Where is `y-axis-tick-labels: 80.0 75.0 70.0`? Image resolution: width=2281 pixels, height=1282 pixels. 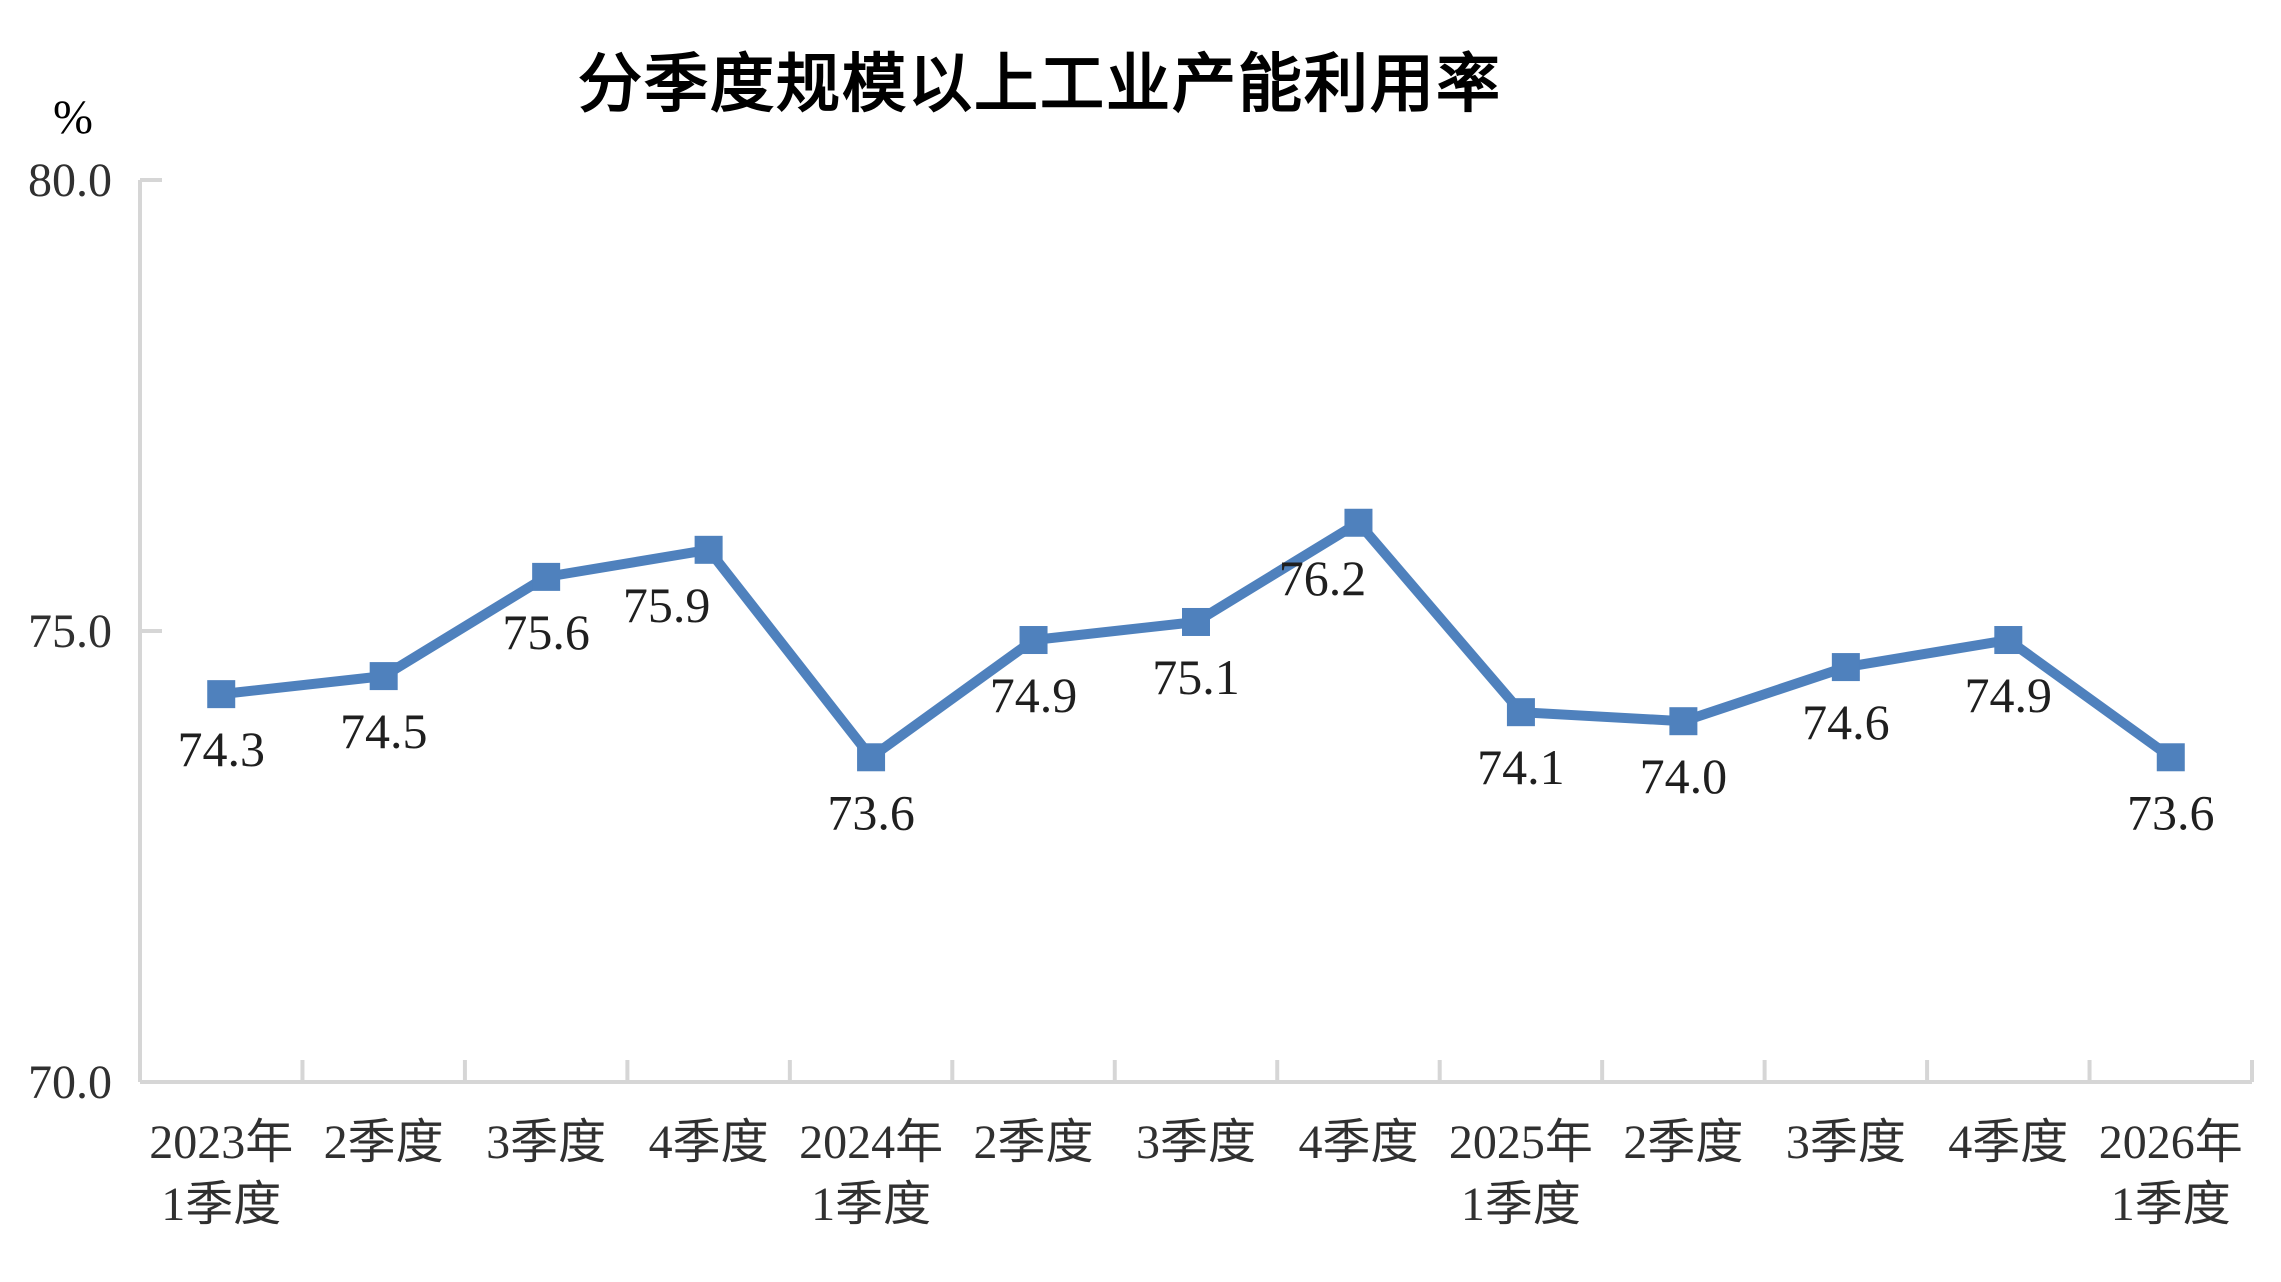
y-axis-tick-labels: 80.0 75.0 70.0 is located at coordinates (70, 631).